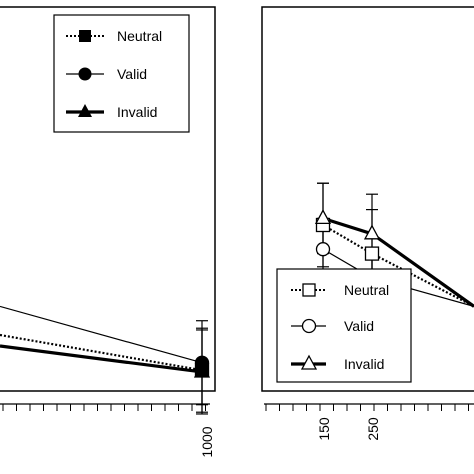  I want to click on left-legend-invalid-marker, so click(85, 110).